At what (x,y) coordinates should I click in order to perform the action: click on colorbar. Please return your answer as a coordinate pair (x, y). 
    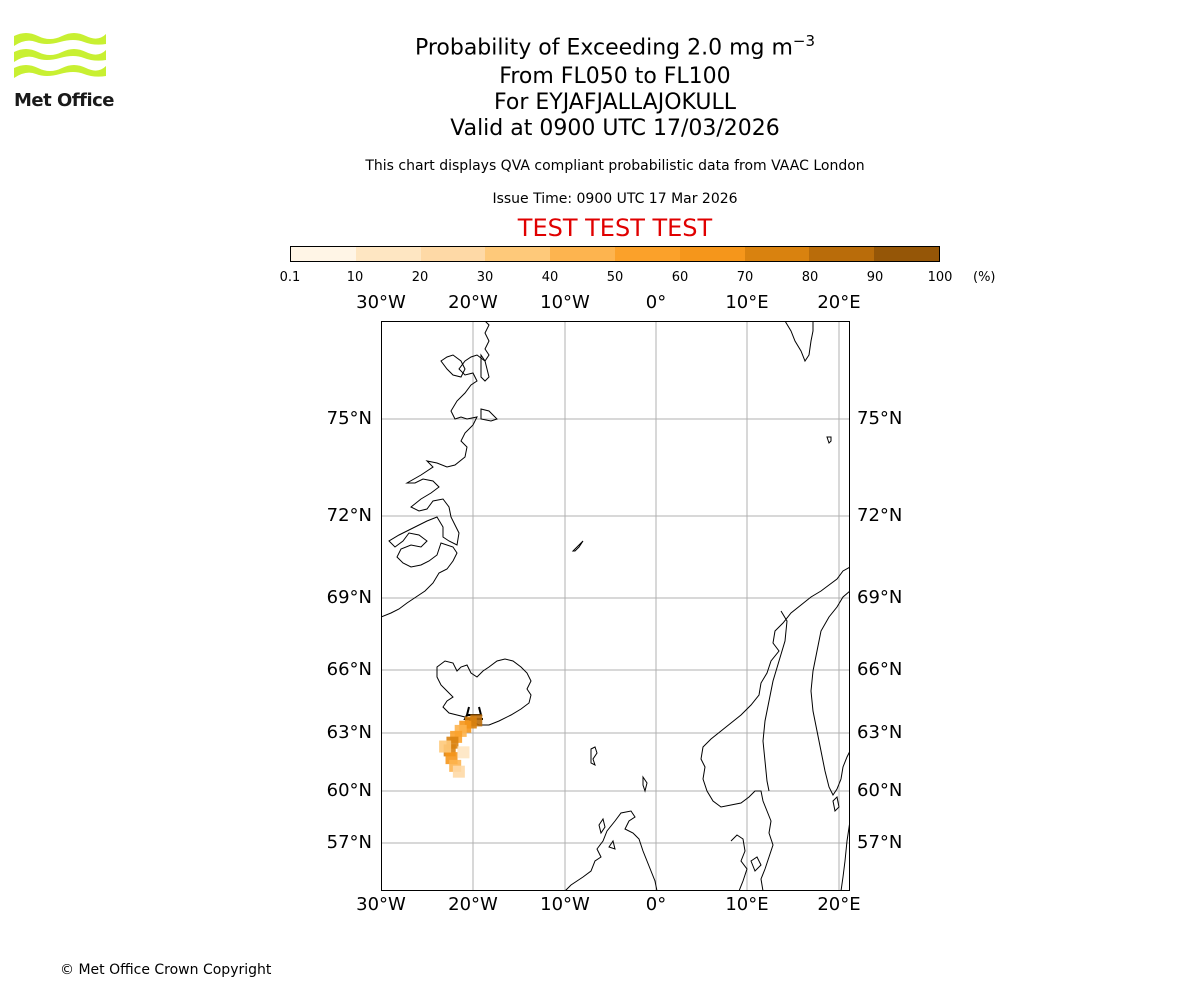
    Looking at the image, I should click on (615, 254).